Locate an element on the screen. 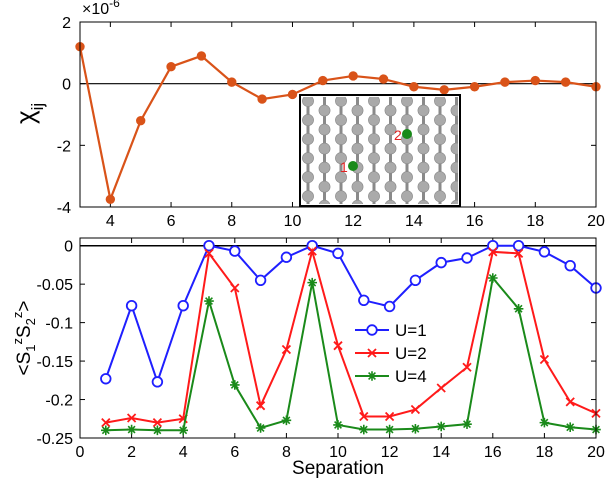 The width and height of the screenshot is (606, 485). bottom-x-tick-label: 2 is located at coordinates (131, 452).